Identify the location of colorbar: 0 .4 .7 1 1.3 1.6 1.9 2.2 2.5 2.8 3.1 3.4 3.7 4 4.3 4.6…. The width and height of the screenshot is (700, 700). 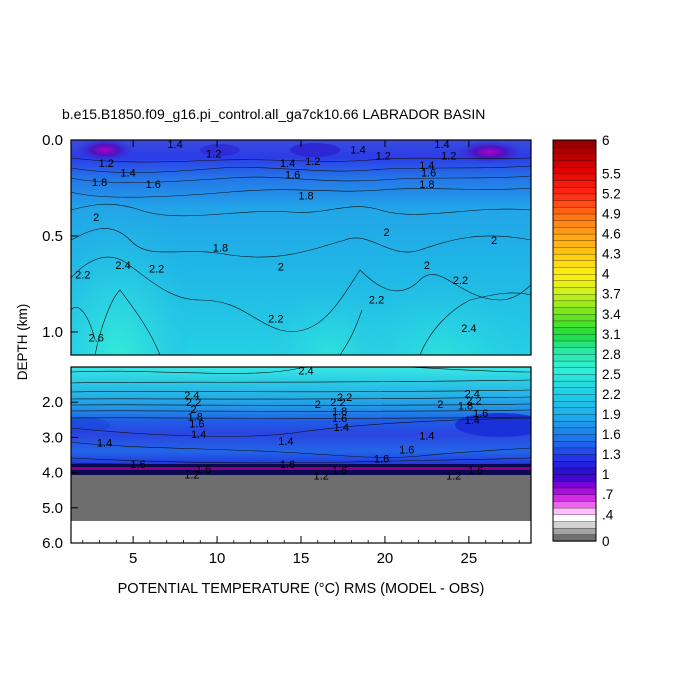
(586, 341).